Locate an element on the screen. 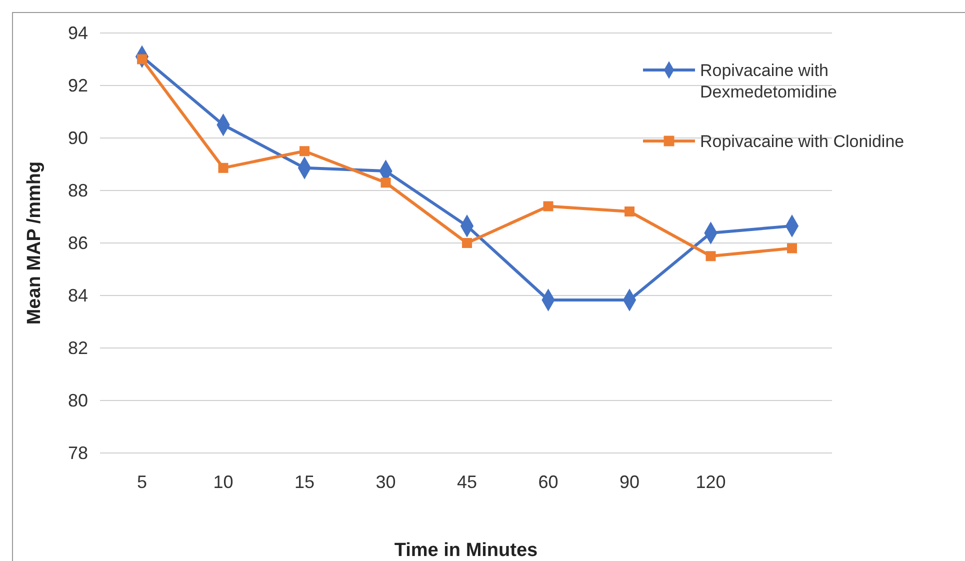  x-tick-label: 30 is located at coordinates (386, 482).